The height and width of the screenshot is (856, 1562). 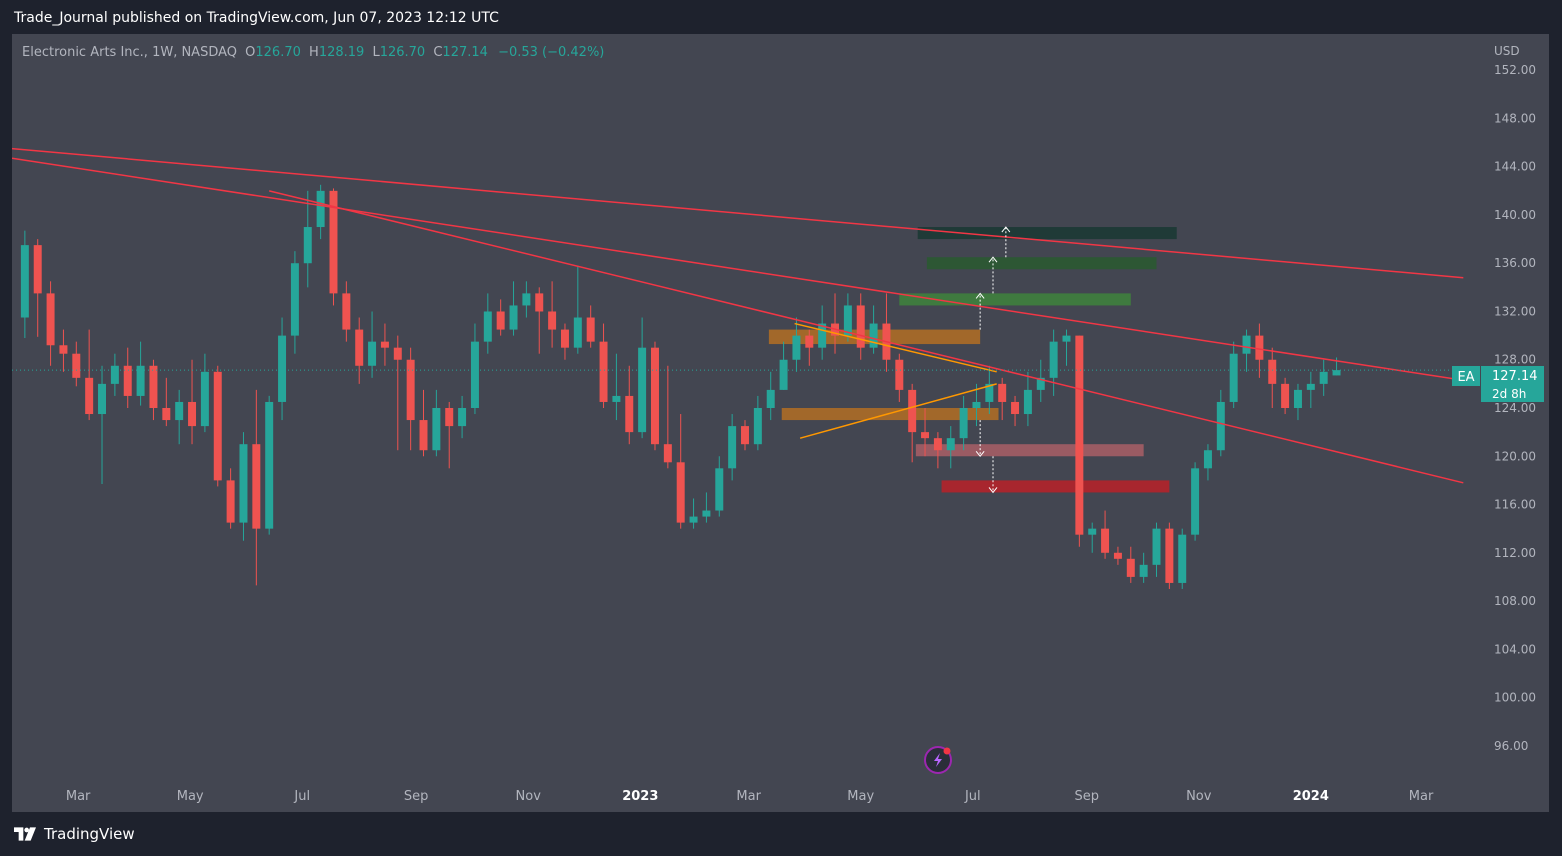 I want to click on upper-trendline, so click(x=738, y=213).